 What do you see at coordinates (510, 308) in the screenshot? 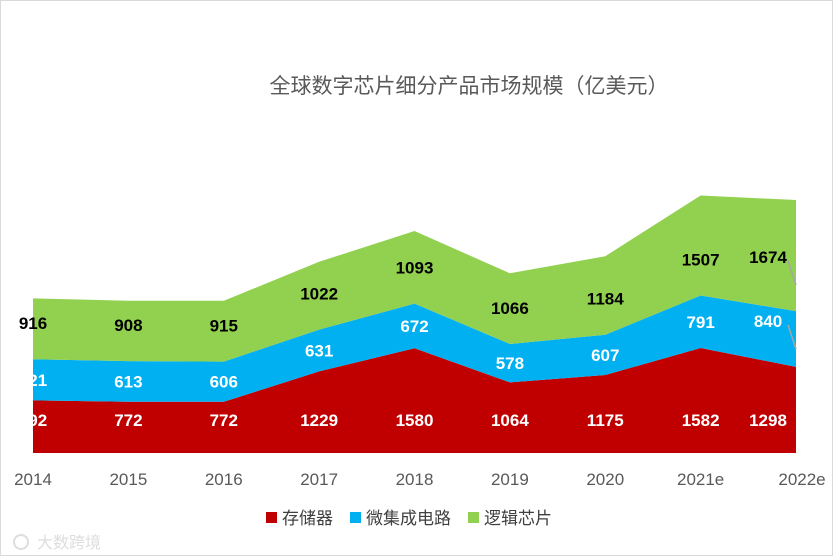
I see `data-label: 1066` at bounding box center [510, 308].